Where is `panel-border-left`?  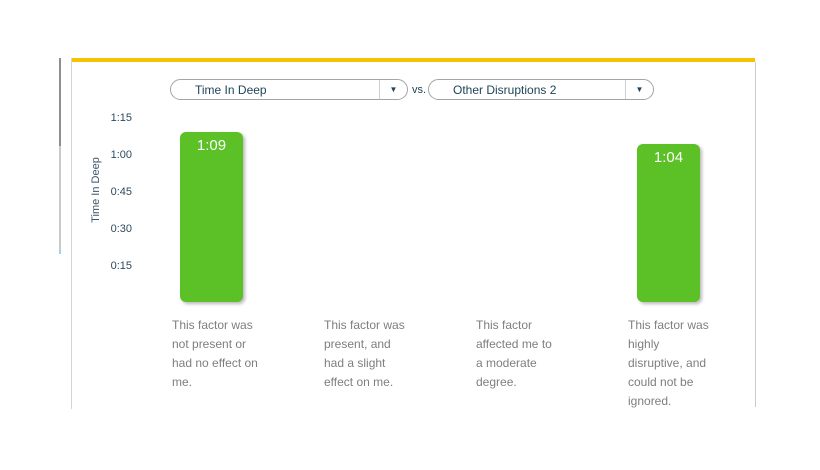 panel-border-left is located at coordinates (71, 233).